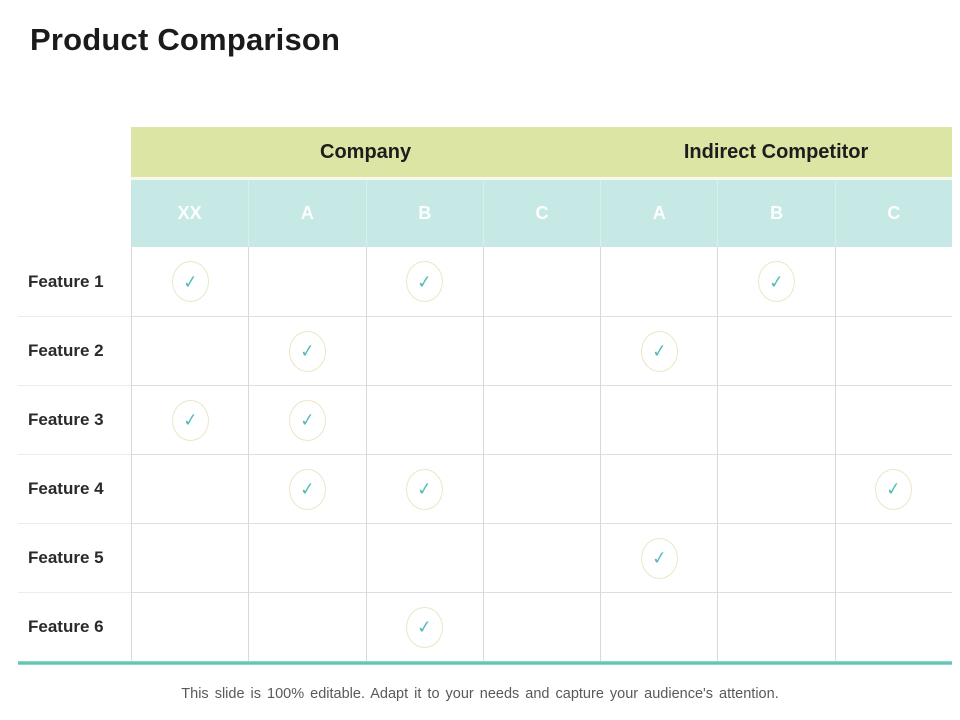  I want to click on cell-r5-c2: ✓, so click(424, 626).